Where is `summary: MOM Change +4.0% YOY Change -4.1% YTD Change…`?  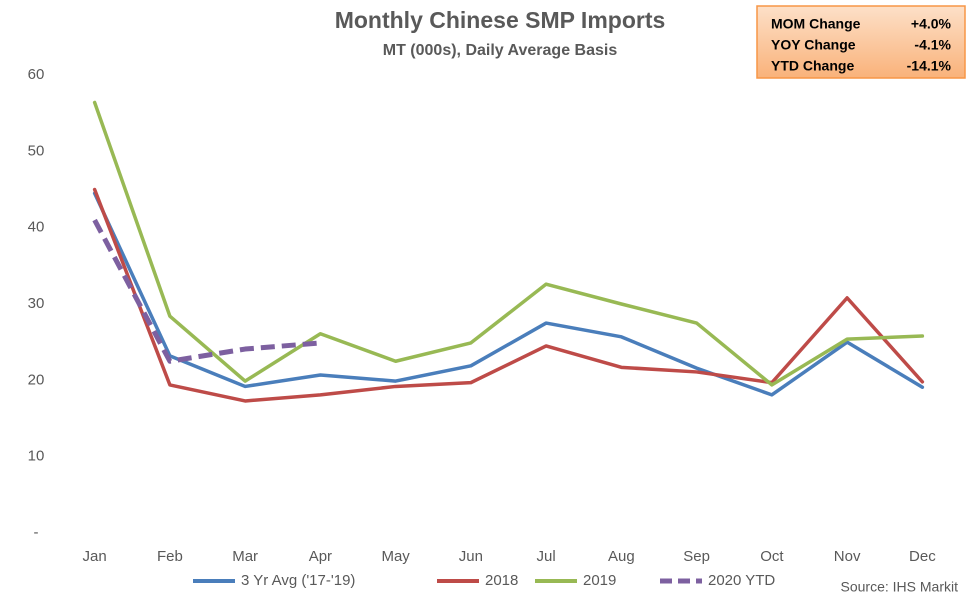
summary: MOM Change +4.0% YOY Change -4.1% YTD Change… is located at coordinates (861, 45).